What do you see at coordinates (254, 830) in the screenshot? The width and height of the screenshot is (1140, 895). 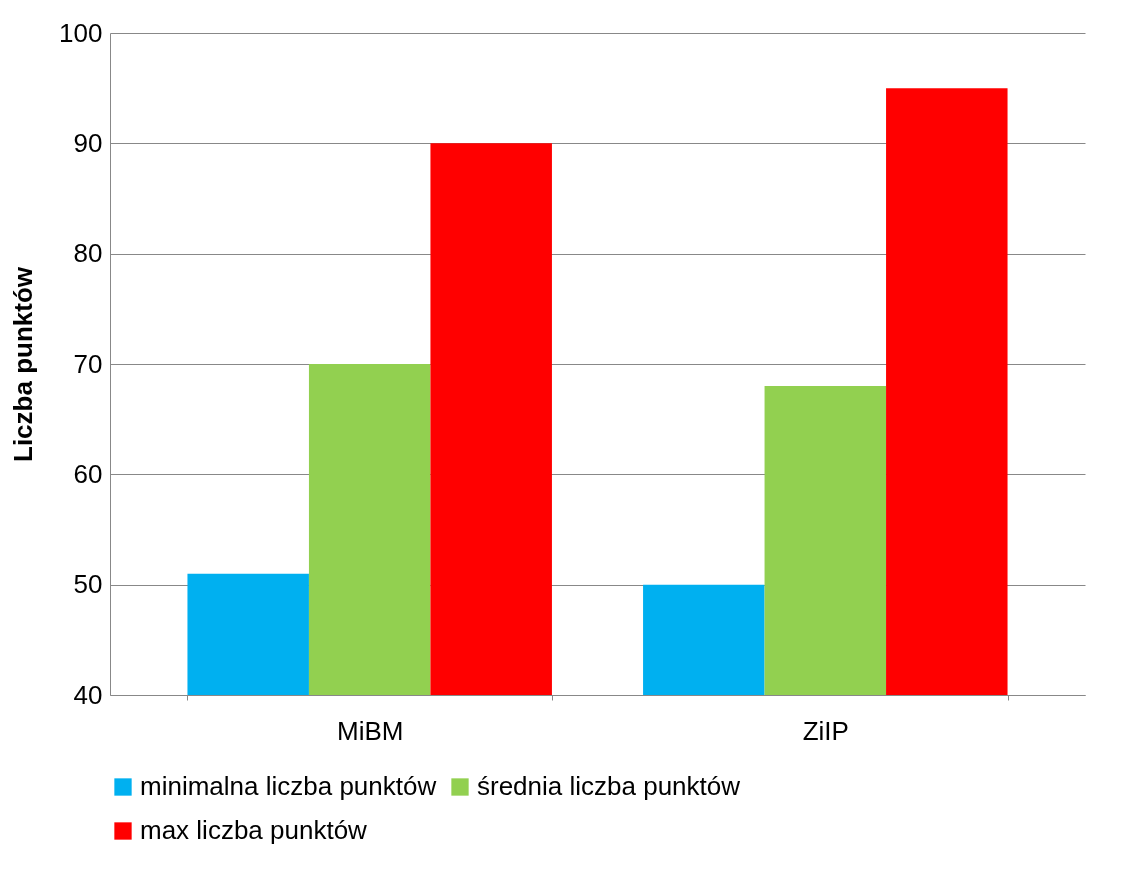 I see `legend-label: max liczba punktów` at bounding box center [254, 830].